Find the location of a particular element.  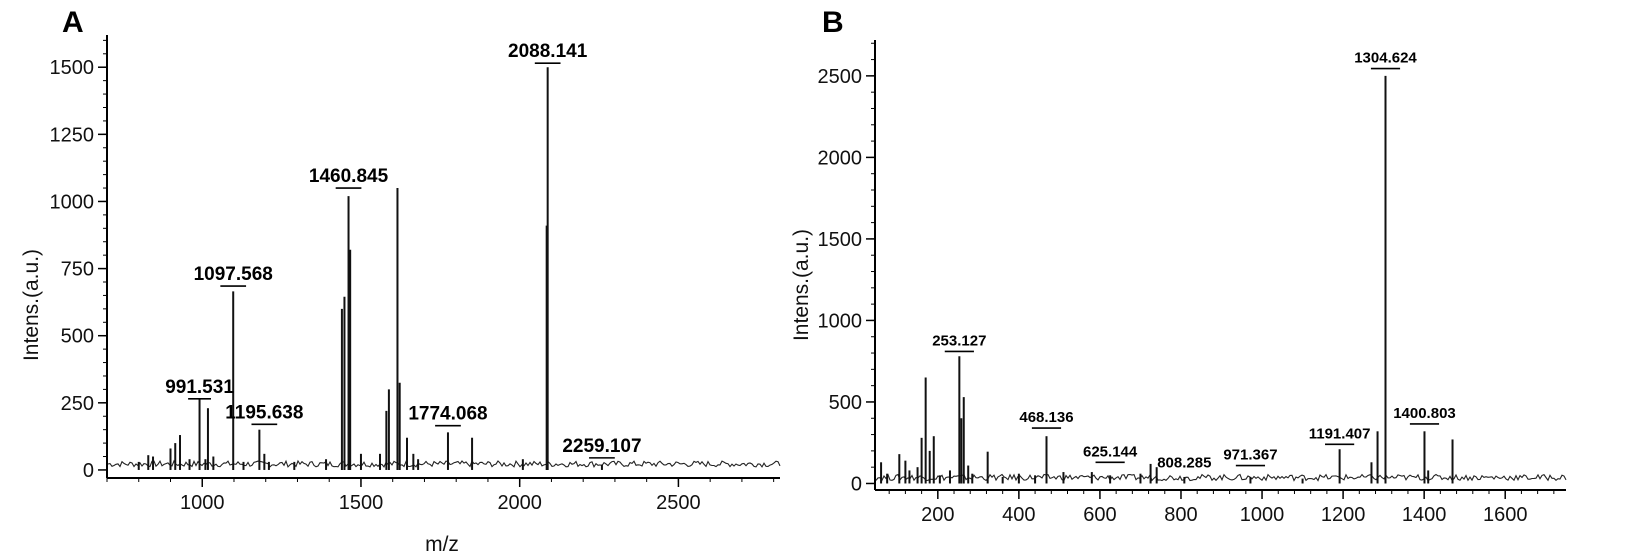

panel-b-peak-label: 808.285 is located at coordinates (1184, 463).